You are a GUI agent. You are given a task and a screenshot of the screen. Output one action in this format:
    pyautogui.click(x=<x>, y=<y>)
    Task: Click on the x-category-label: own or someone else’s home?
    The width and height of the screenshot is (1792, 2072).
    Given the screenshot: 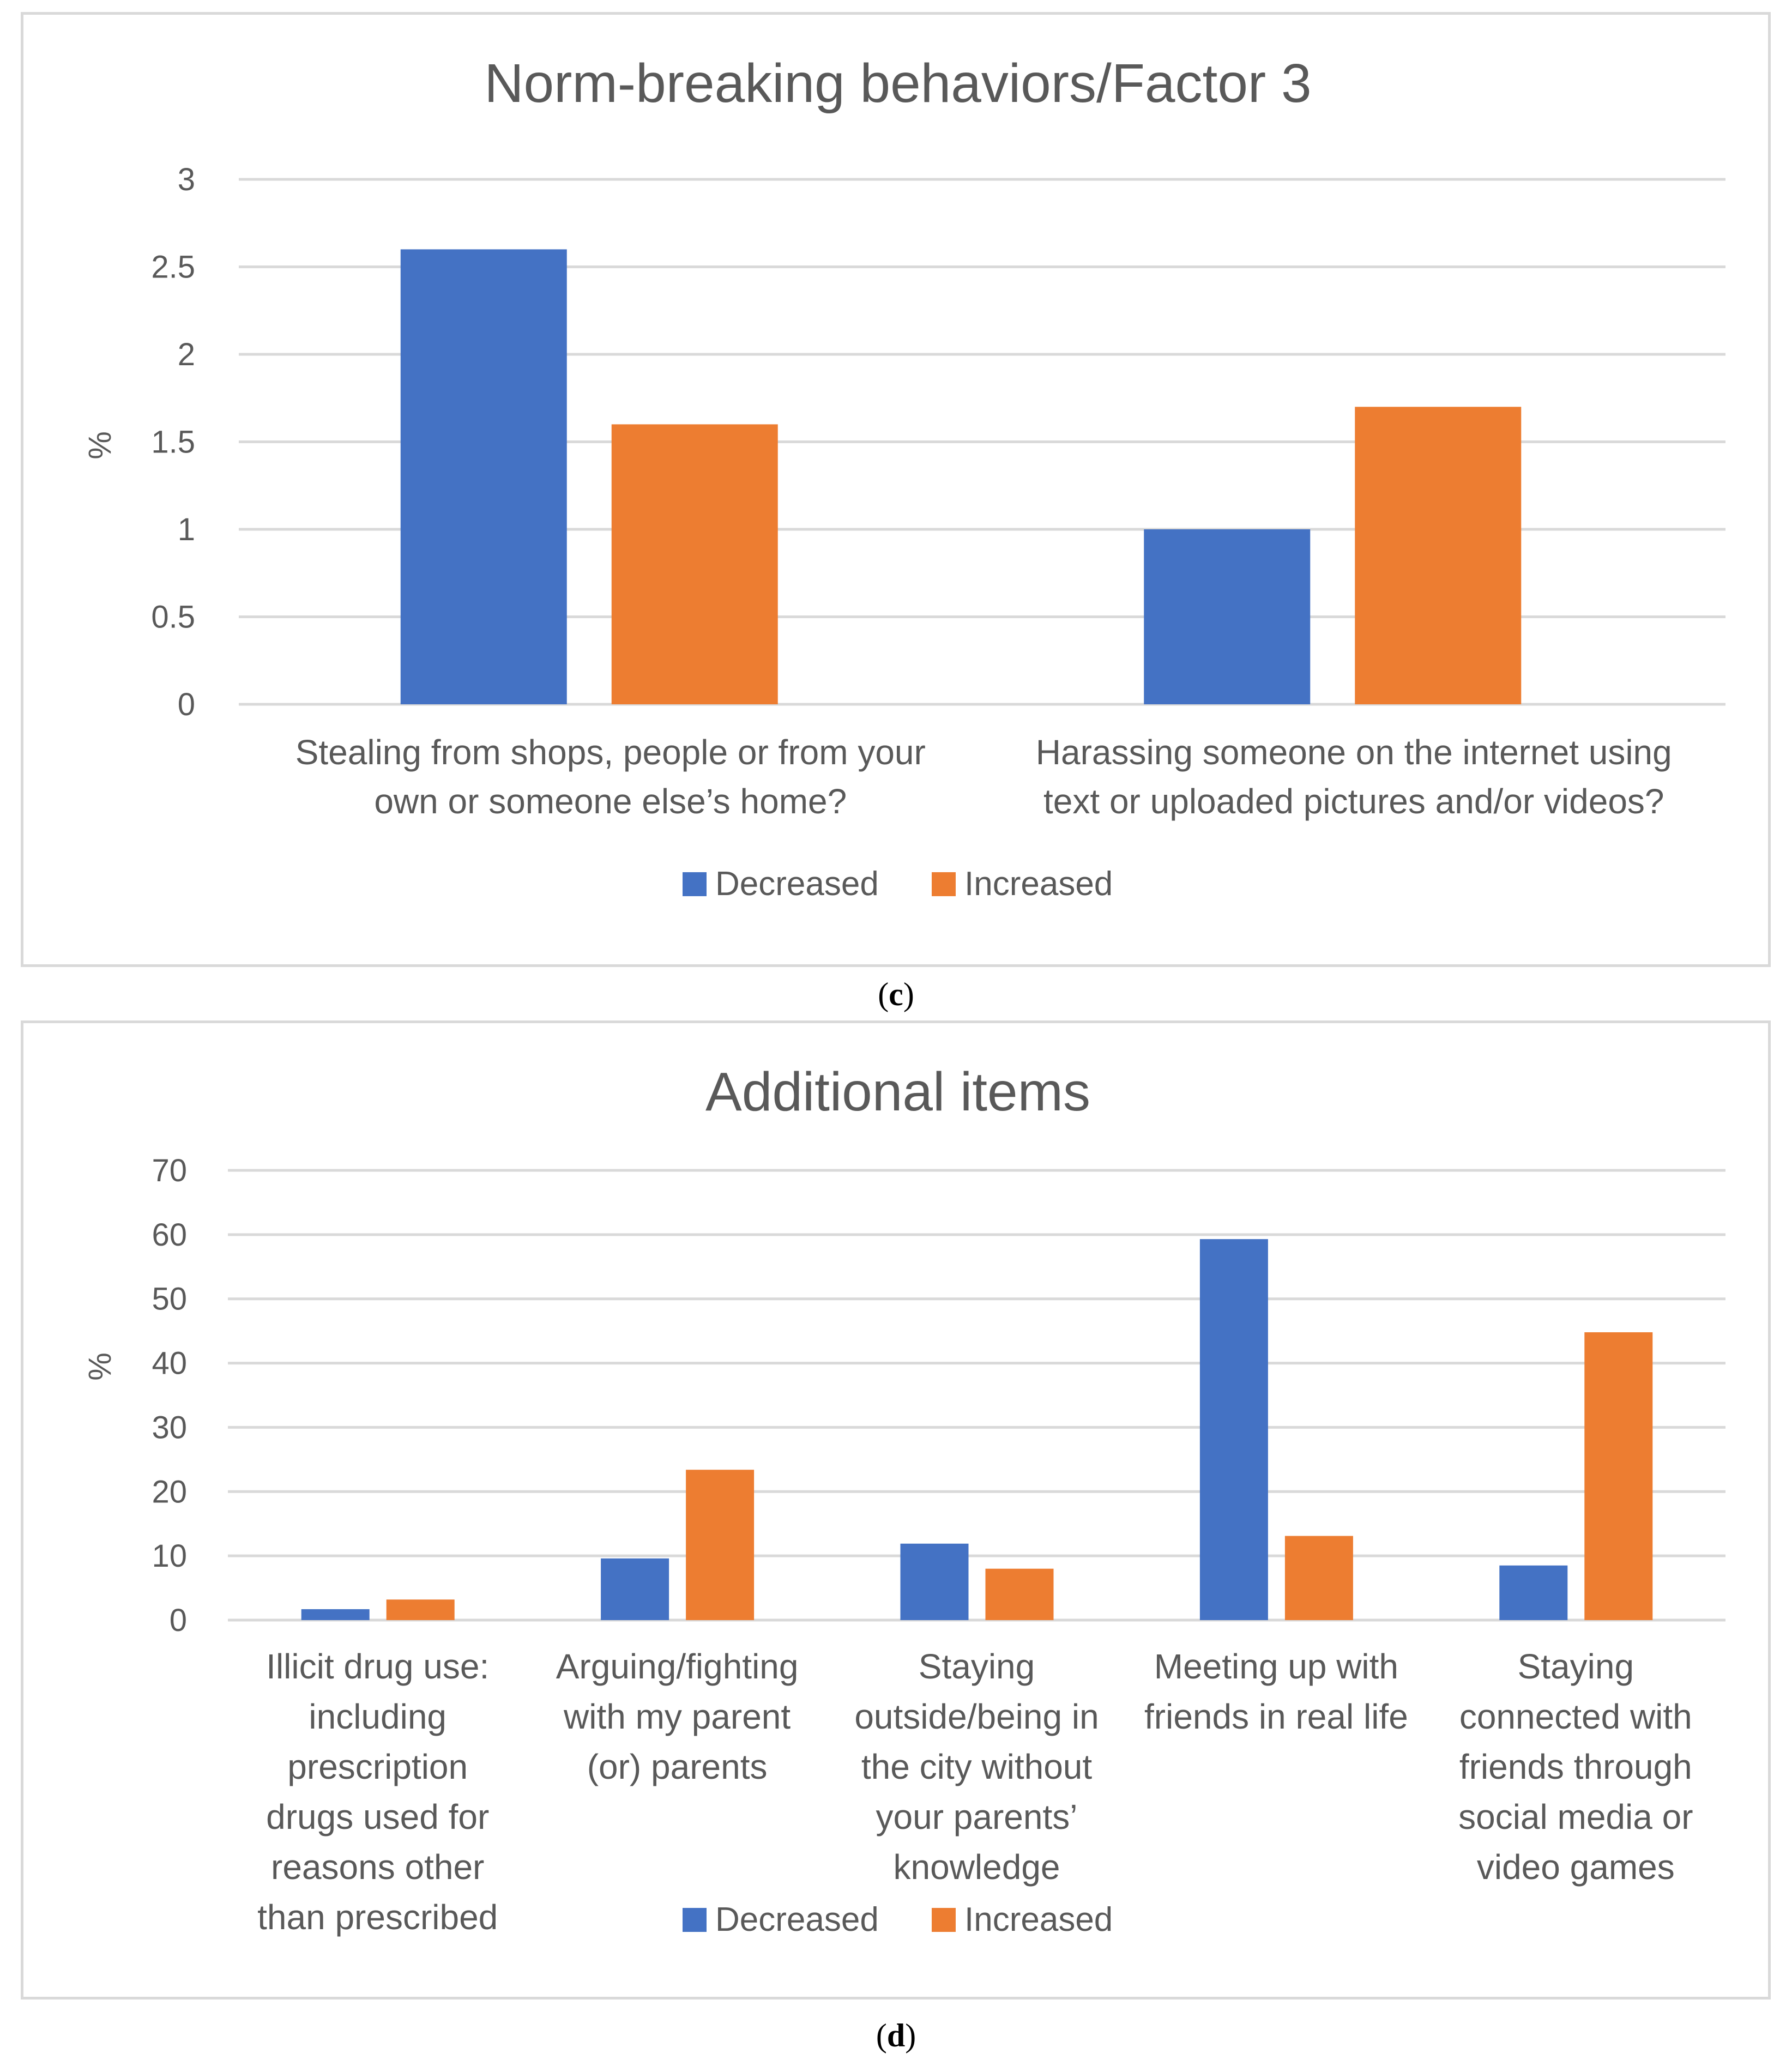 What is the action you would take?
    pyautogui.click(x=611, y=801)
    